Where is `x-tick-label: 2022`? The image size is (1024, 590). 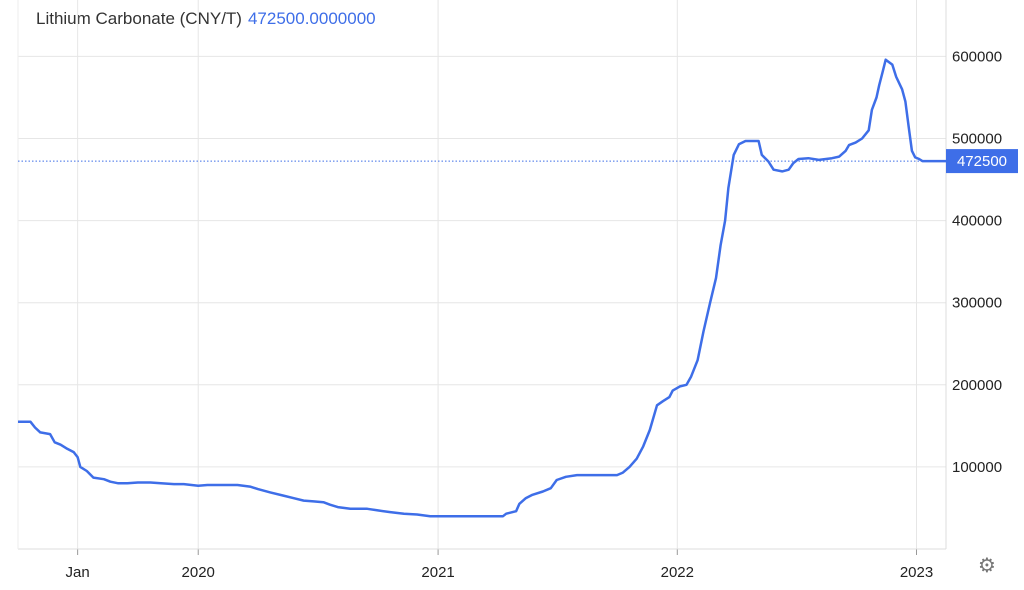
x-tick-label: 2022 is located at coordinates (677, 572).